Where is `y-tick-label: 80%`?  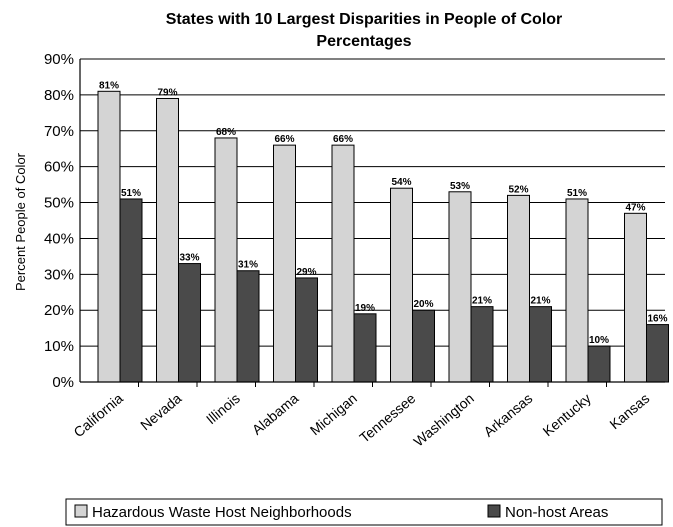
y-tick-label: 80% is located at coordinates (59, 95).